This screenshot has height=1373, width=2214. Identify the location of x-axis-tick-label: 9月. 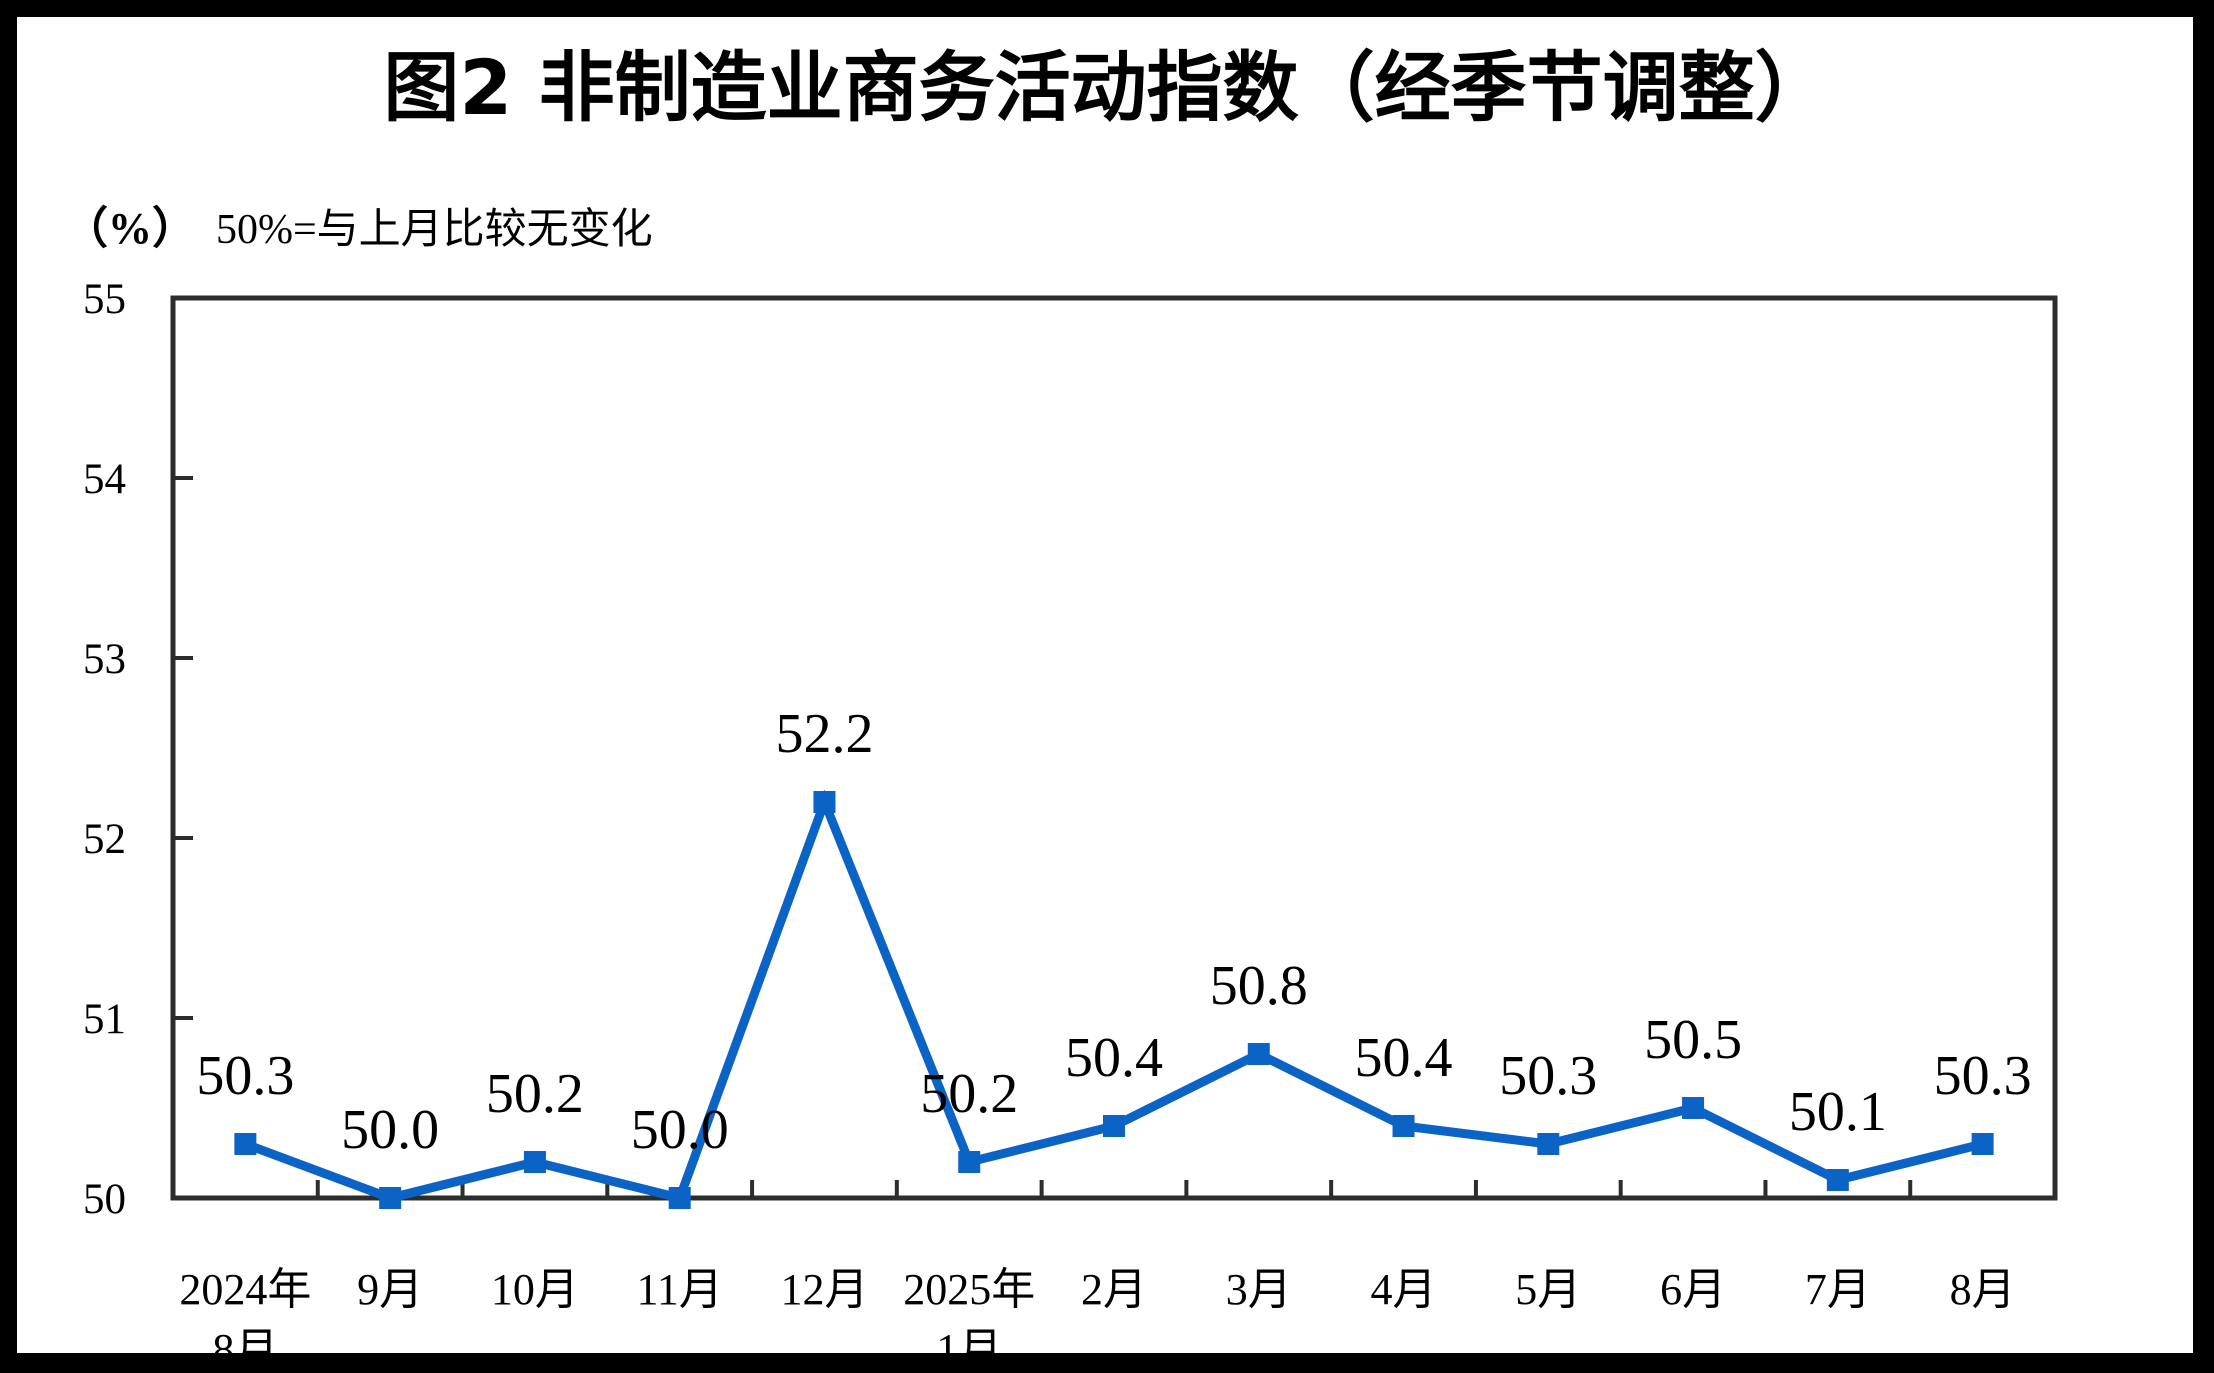
(390, 1289).